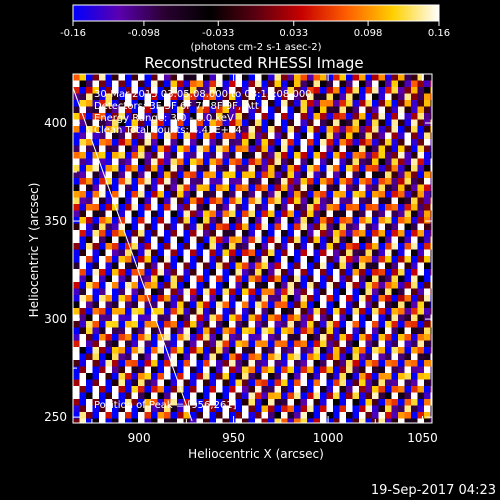 The image size is (500, 500). Describe the element at coordinates (139, 438) in the screenshot. I see `x-tick-label: 900` at that location.